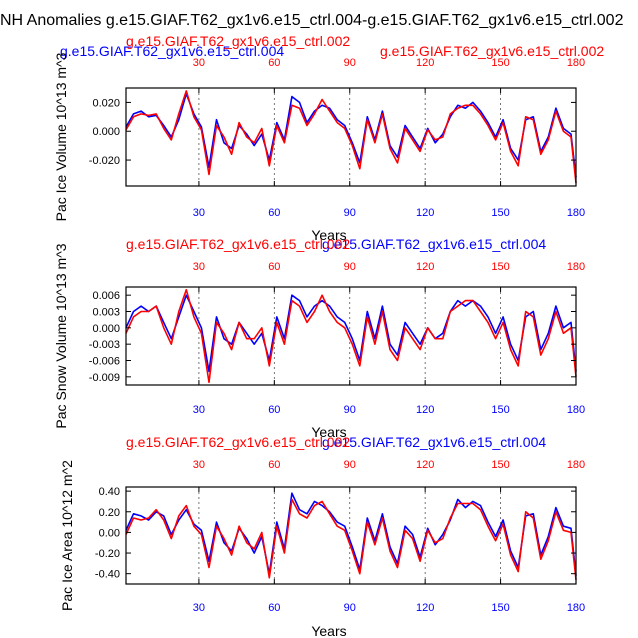 The image size is (638, 638). Describe the element at coordinates (61, 136) in the screenshot. I see `y-axis-label: Pac Ice Volume 10^13 m^3` at that location.